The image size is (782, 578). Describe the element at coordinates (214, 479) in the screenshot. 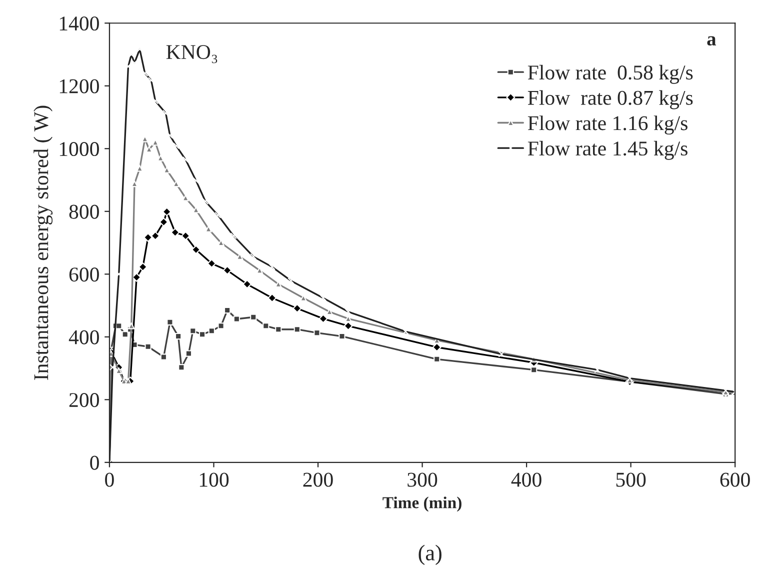

I see `x-tick-label: 100` at that location.